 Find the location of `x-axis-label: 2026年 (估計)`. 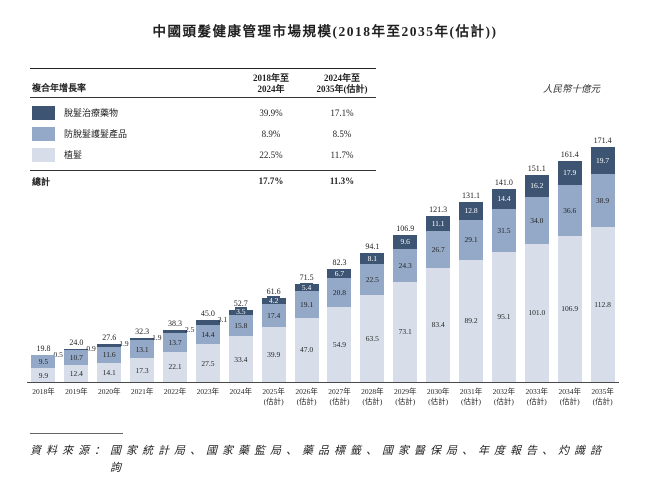

x-axis-label: 2026年 (估計) is located at coordinates (306, 396).